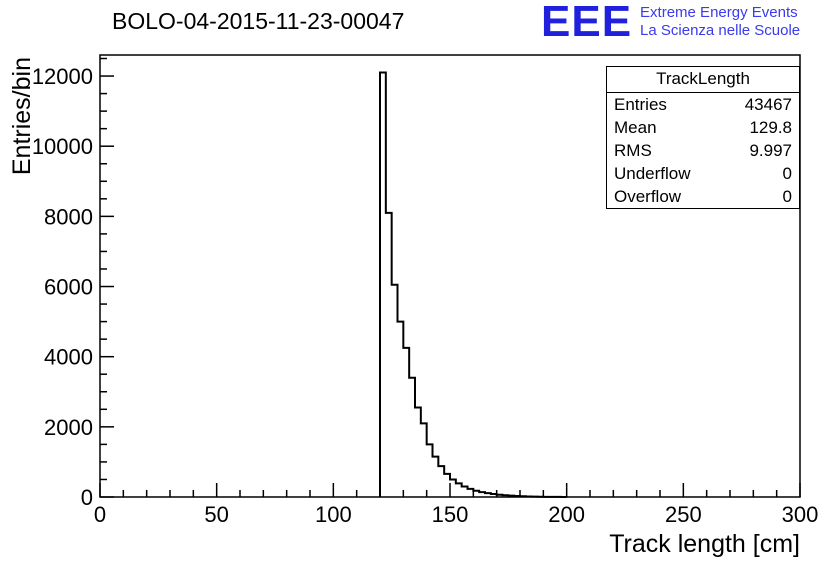 The width and height of the screenshot is (836, 572). What do you see at coordinates (87, 497) in the screenshot?
I see `y-tick-label: 0` at bounding box center [87, 497].